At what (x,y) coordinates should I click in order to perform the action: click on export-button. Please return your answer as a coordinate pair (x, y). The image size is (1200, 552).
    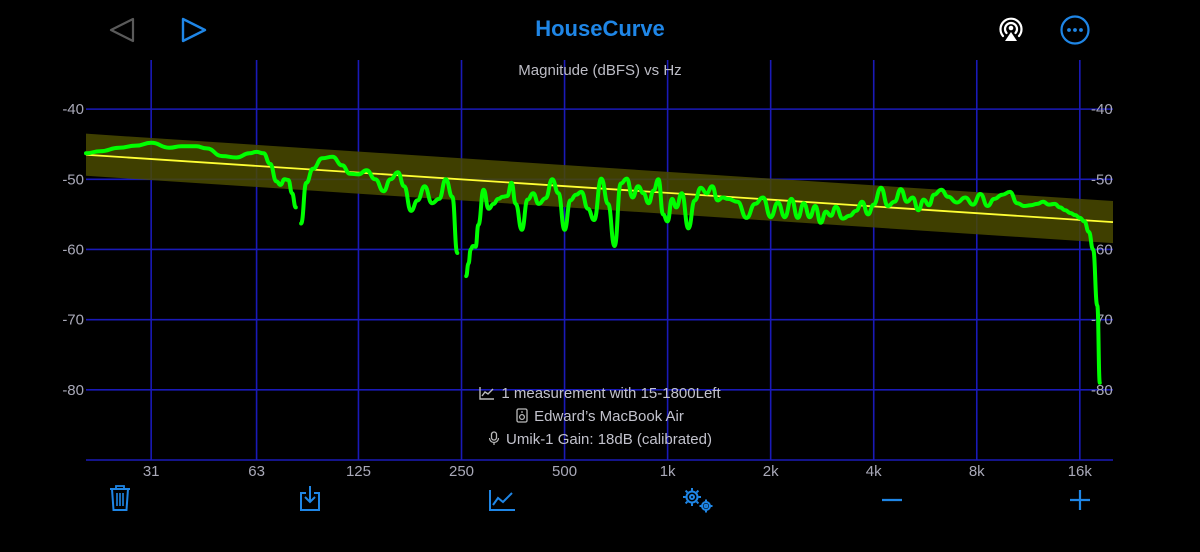
    Looking at the image, I should click on (310, 500).